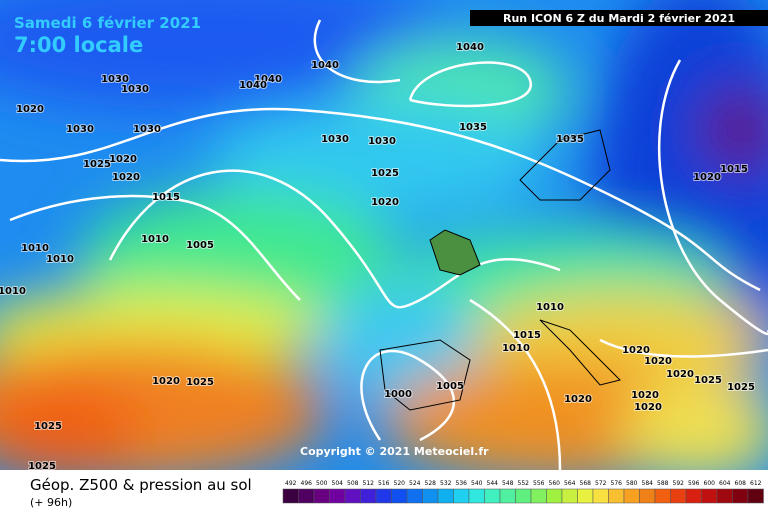 The image size is (768, 512). Describe the element at coordinates (725, 483) in the screenshot. I see `colorbar-label: 604` at that location.